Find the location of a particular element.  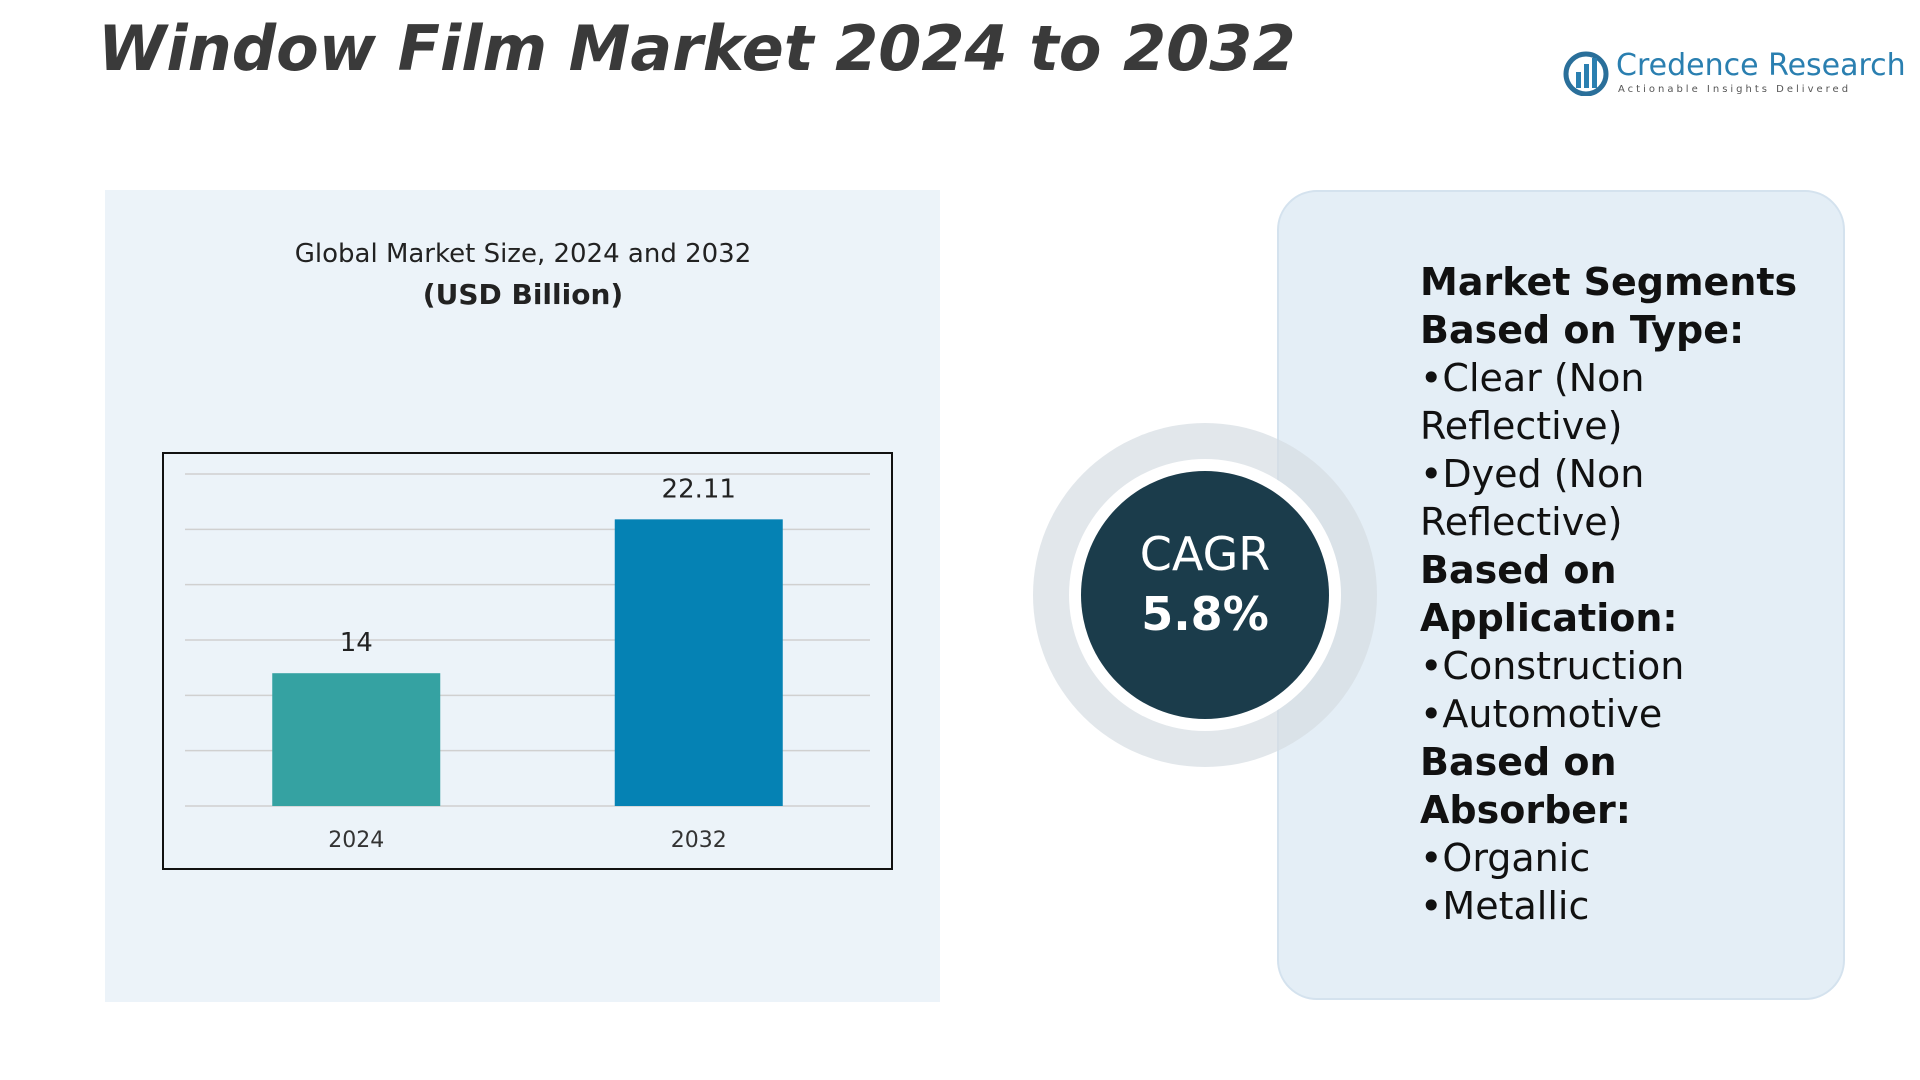

x-tick-label: 2032 is located at coordinates (699, 840).